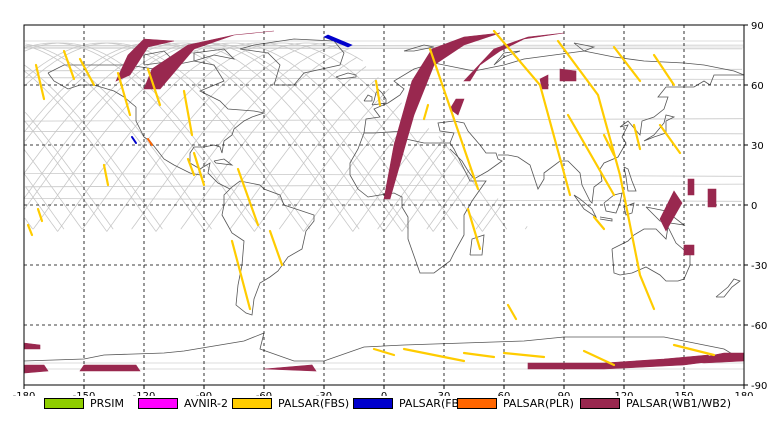 The height and width of the screenshot is (430, 770). Describe the element at coordinates (64, 403) in the screenshot. I see `legend-swatch-prsim` at that location.